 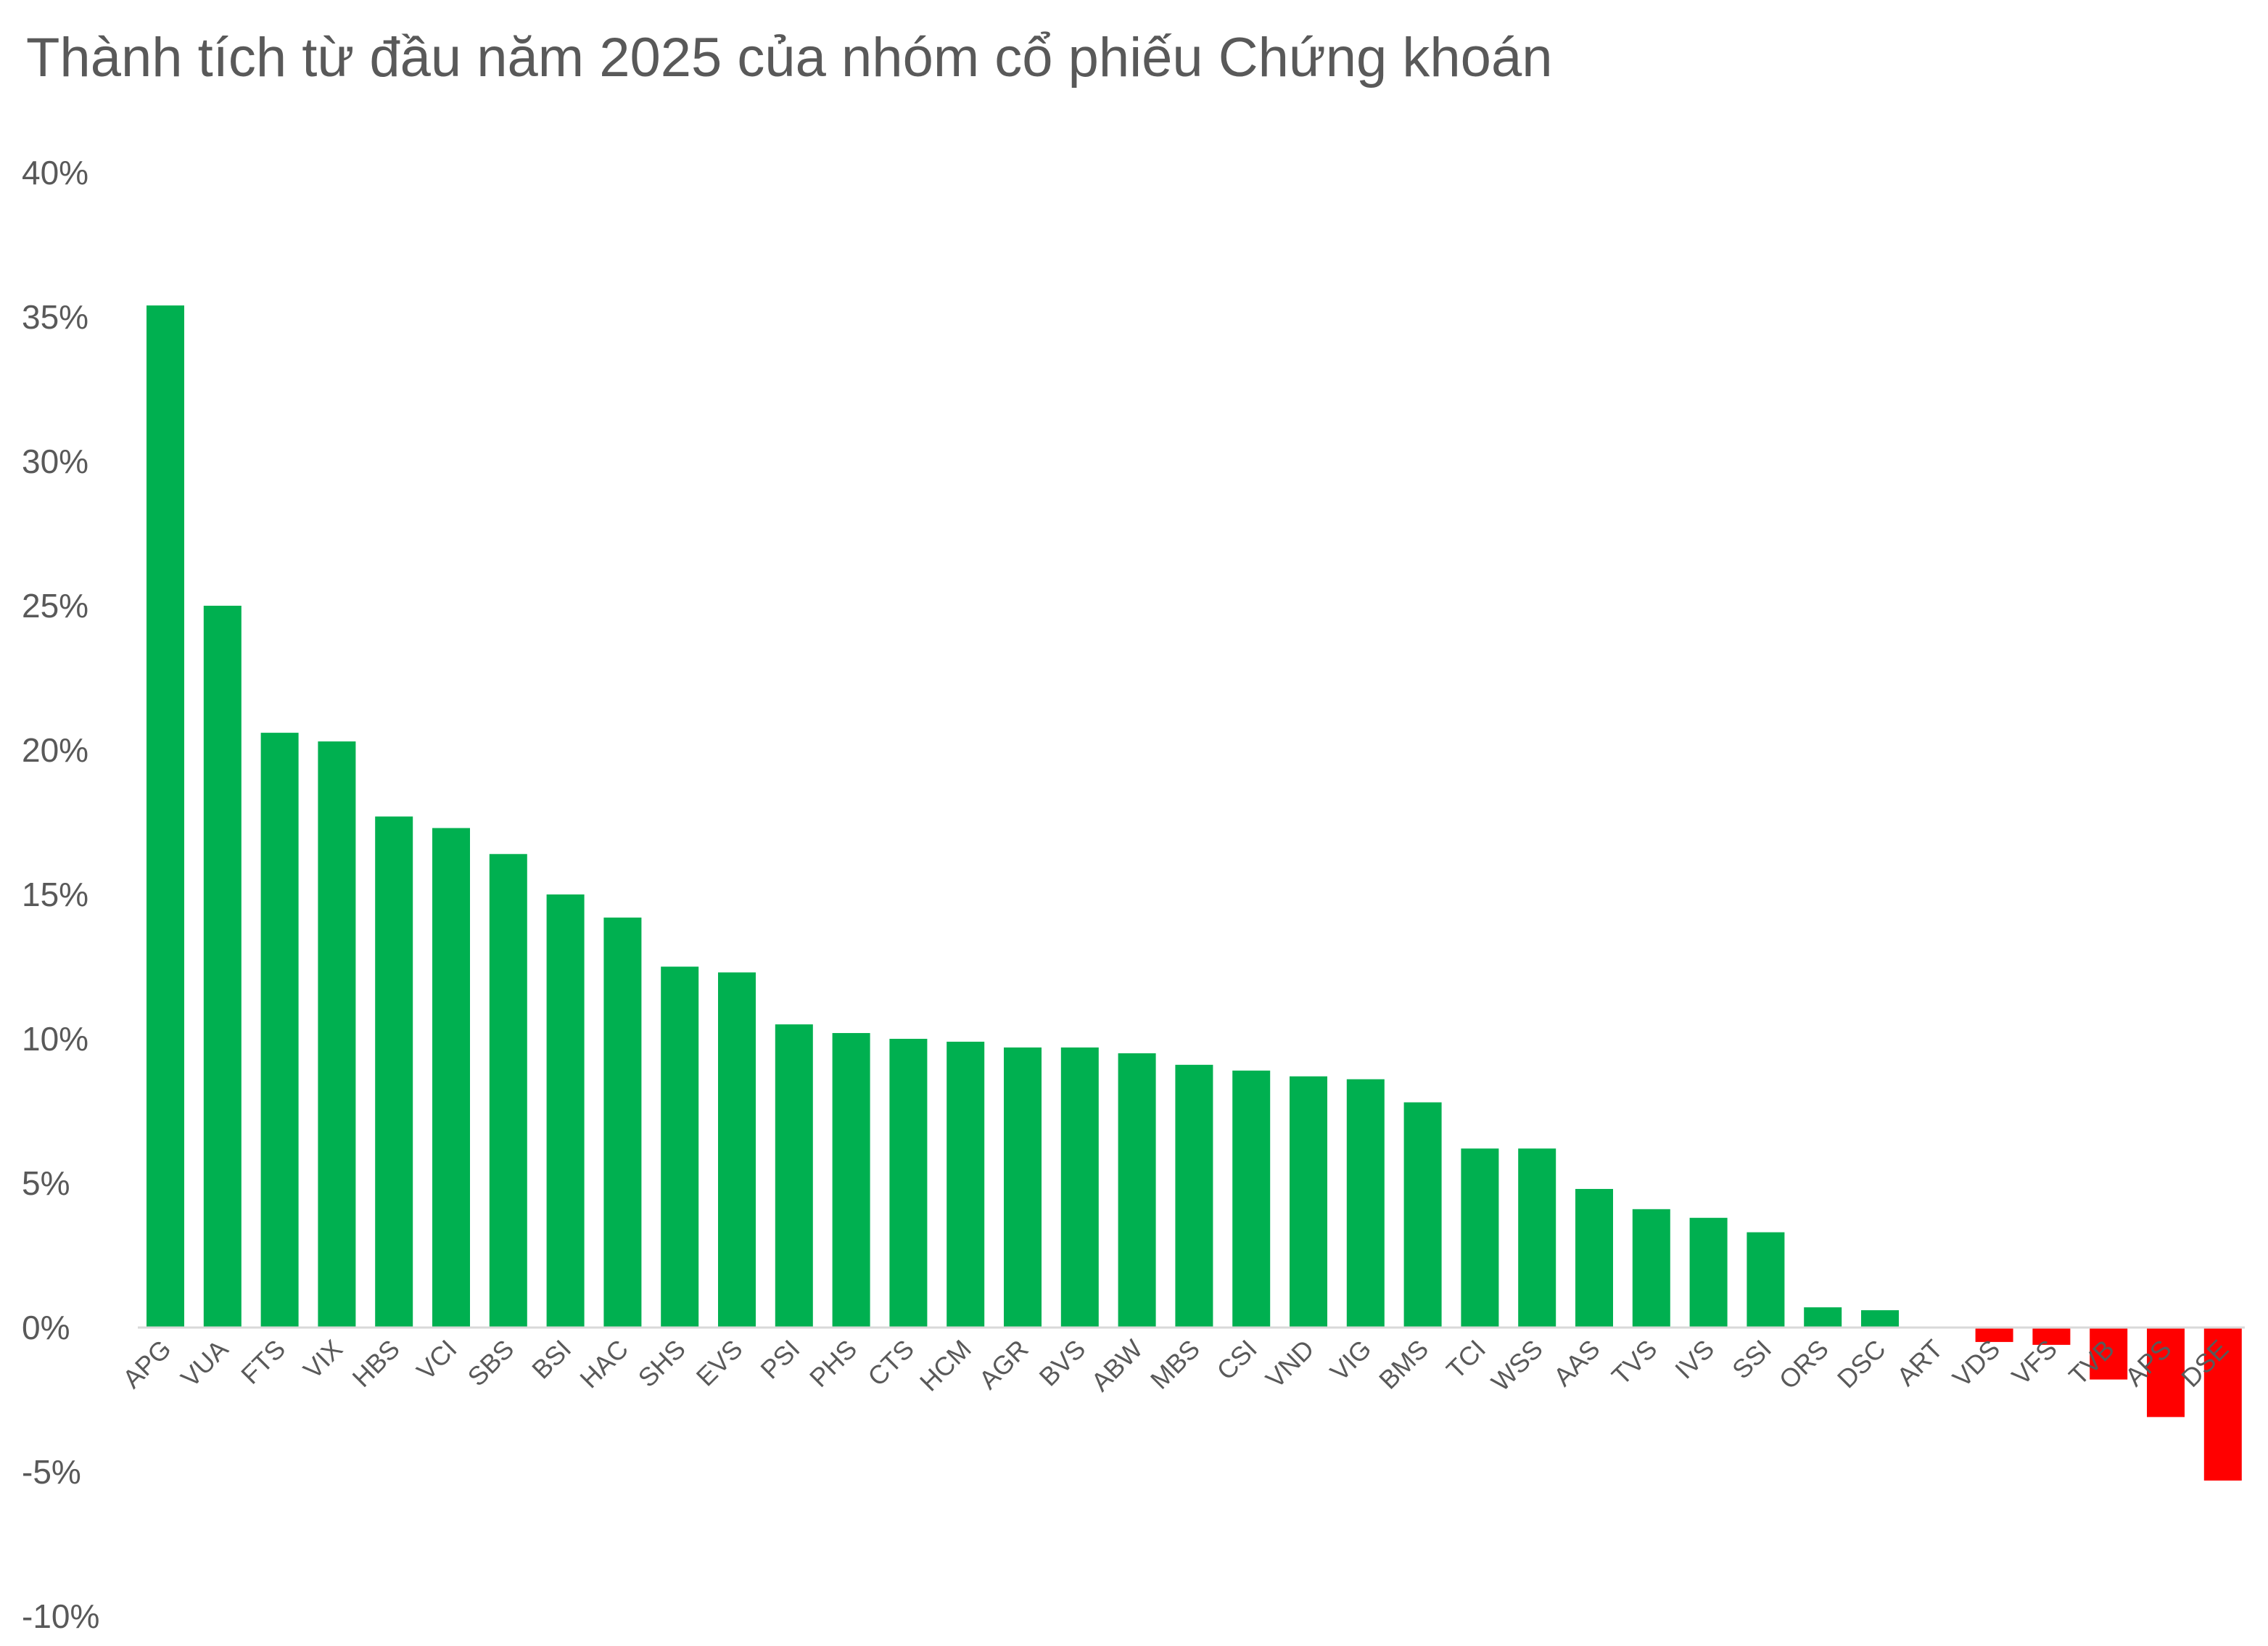 What do you see at coordinates (1766, 1280) in the screenshot?
I see `bar-ssi` at bounding box center [1766, 1280].